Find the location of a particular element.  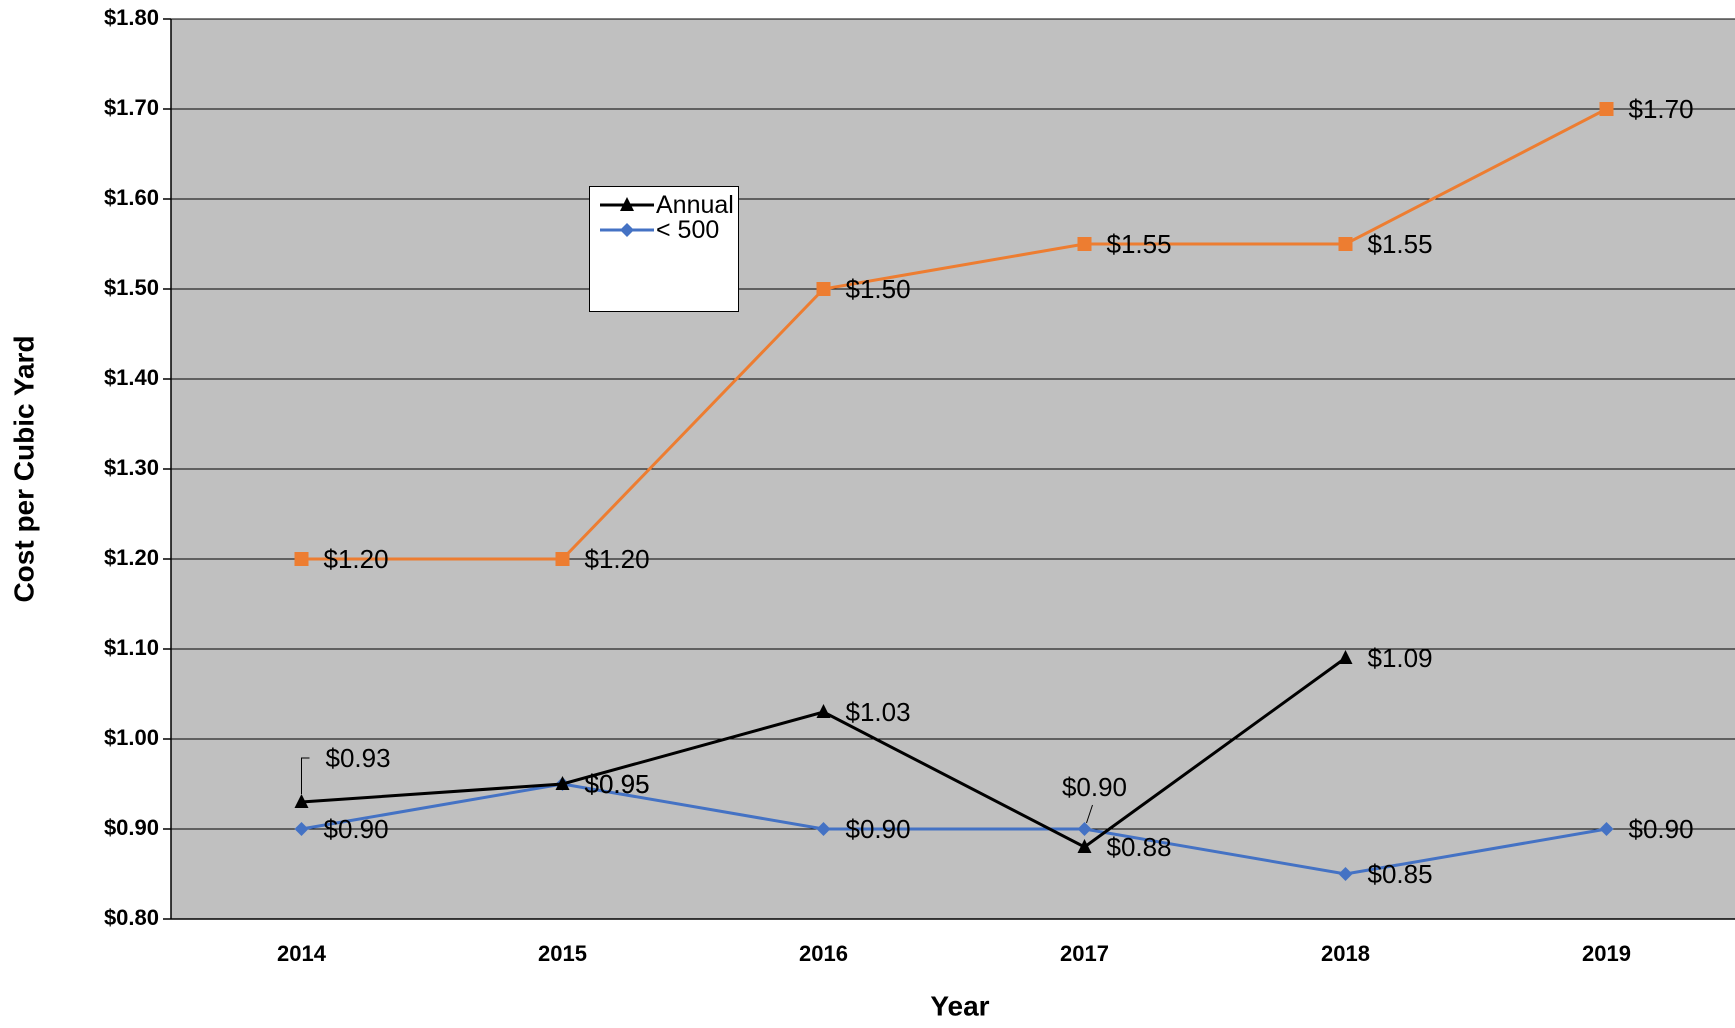

y-tick-label: $1.10 is located at coordinates (131, 647).